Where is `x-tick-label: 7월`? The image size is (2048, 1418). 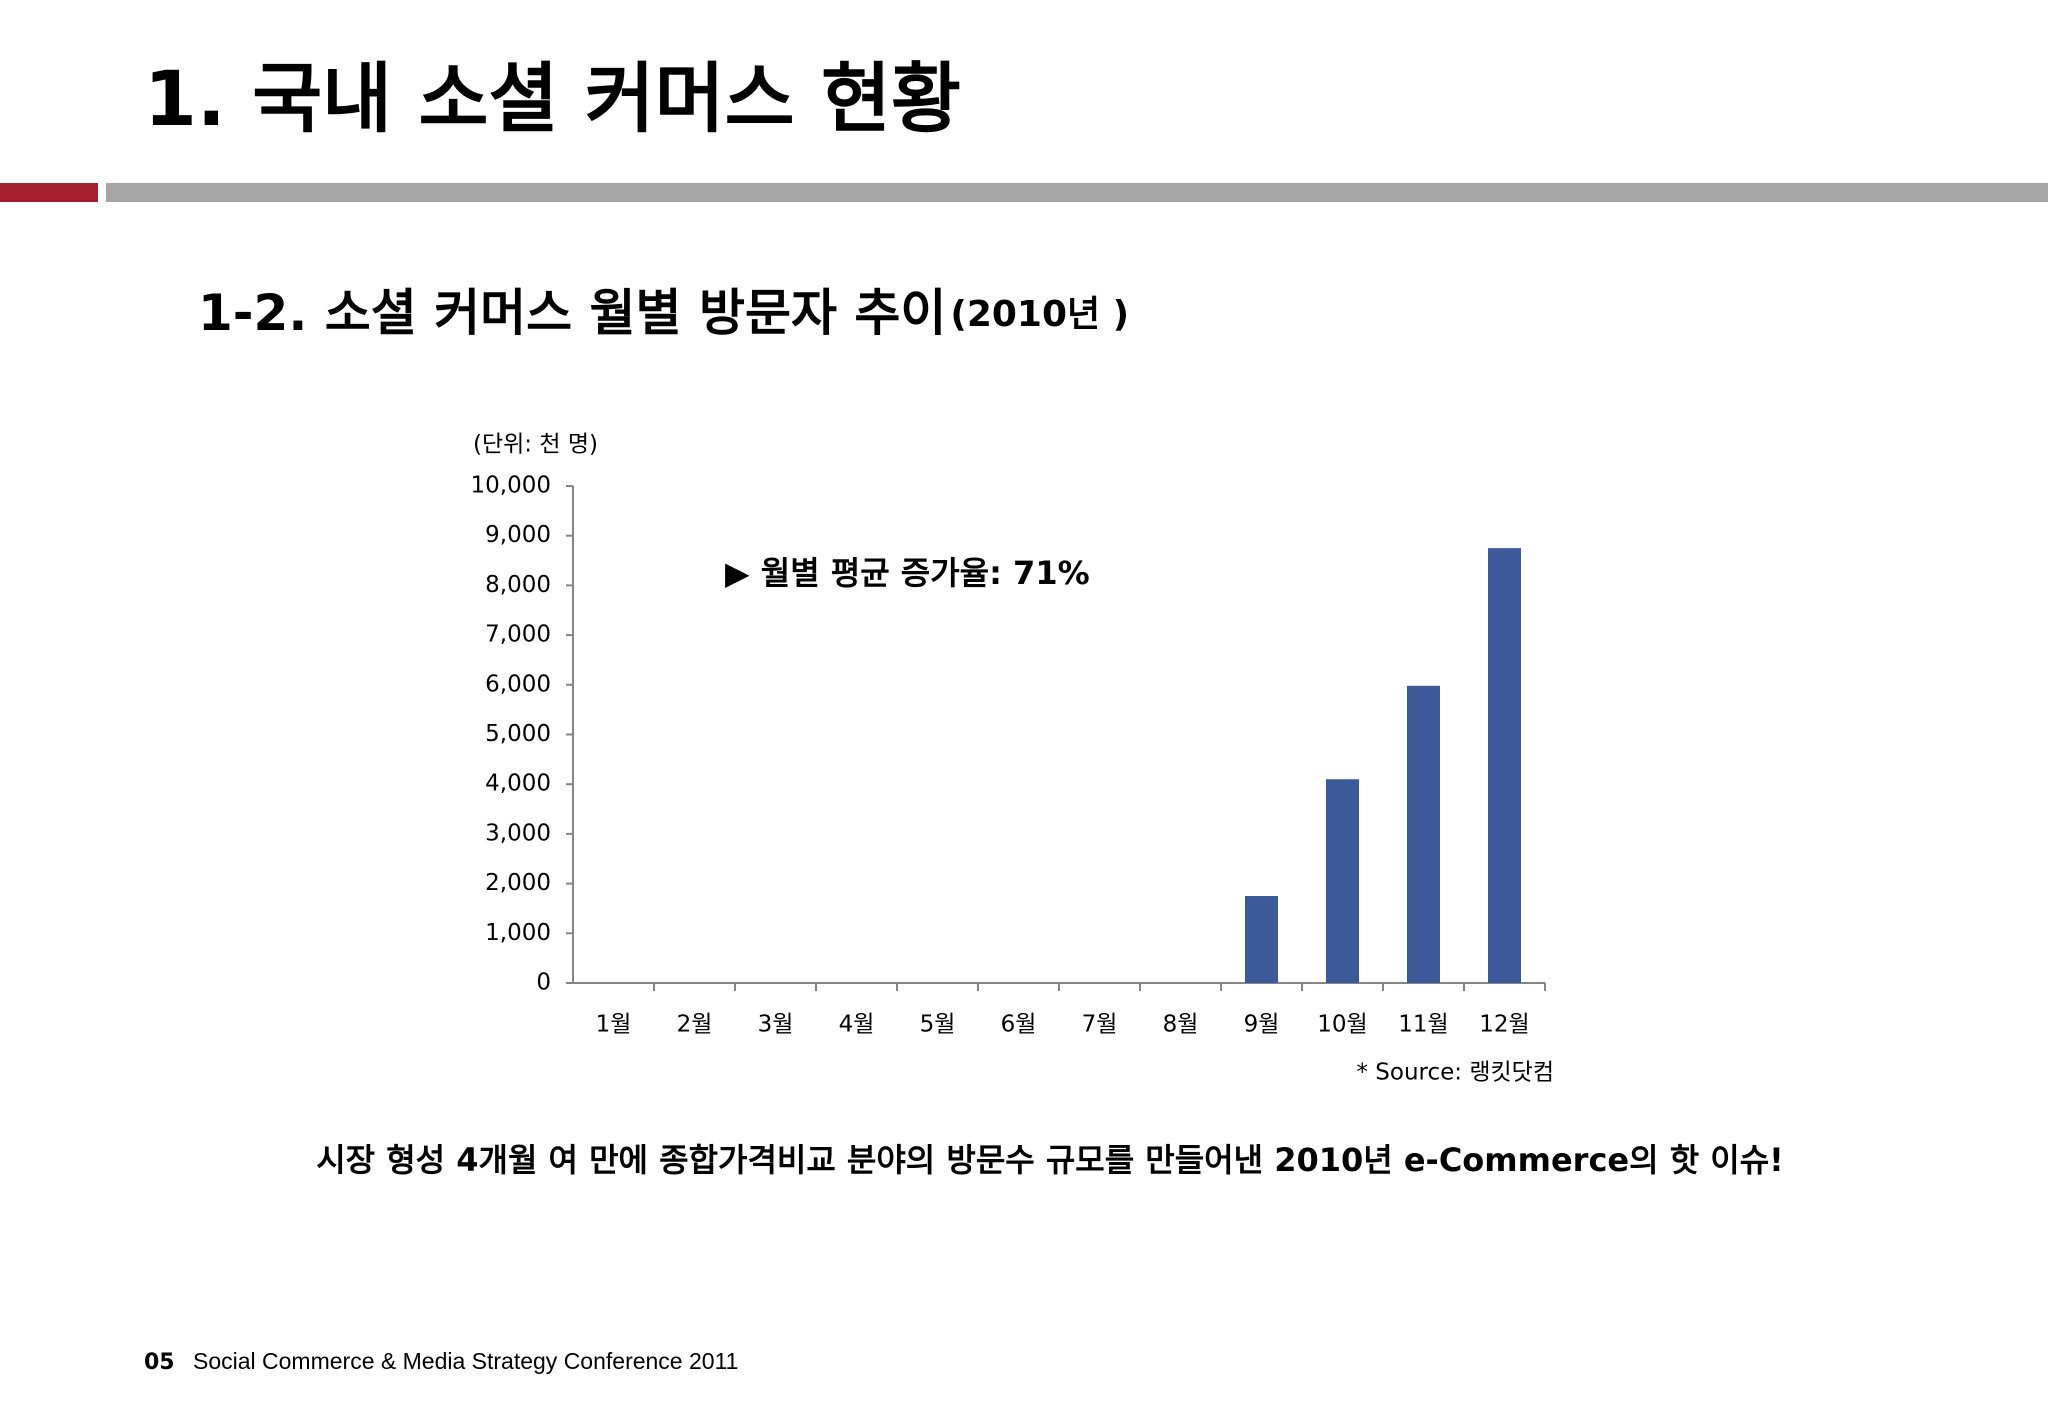
x-tick-label: 7월 is located at coordinates (1100, 1025).